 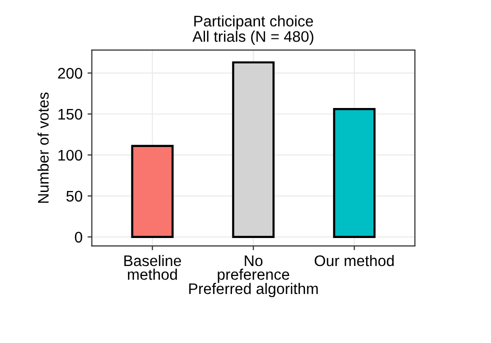 What do you see at coordinates (254, 269) in the screenshot?
I see `x-tick-label: No preference` at bounding box center [254, 269].